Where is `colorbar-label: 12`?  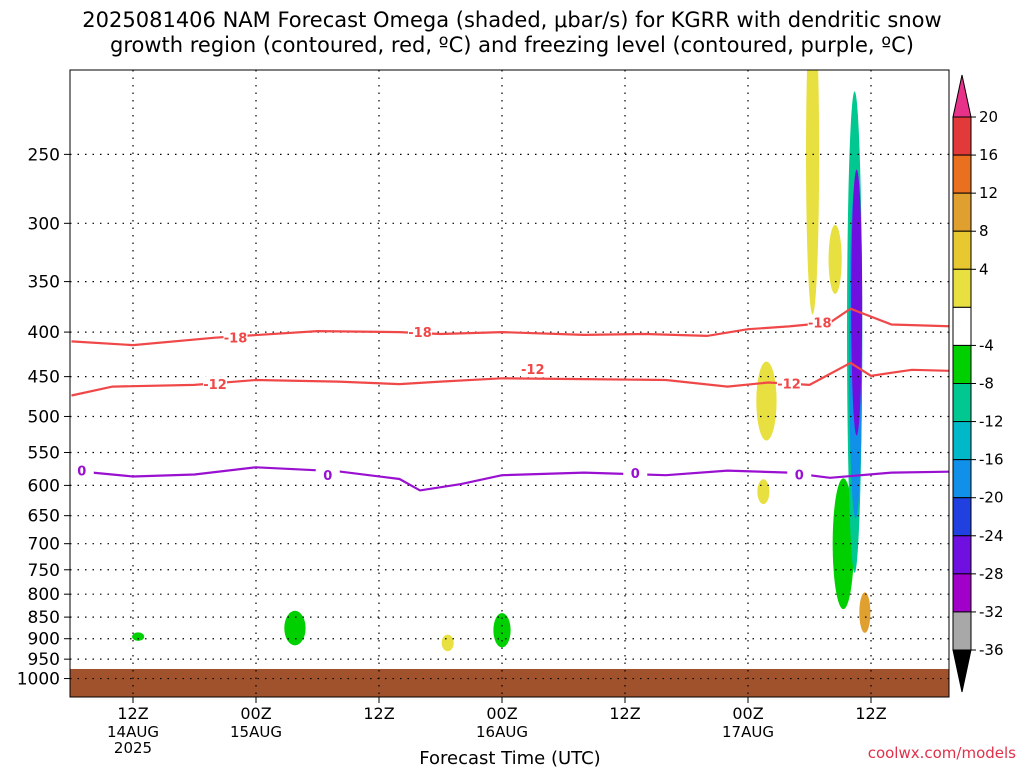 colorbar-label: 12 is located at coordinates (988, 193).